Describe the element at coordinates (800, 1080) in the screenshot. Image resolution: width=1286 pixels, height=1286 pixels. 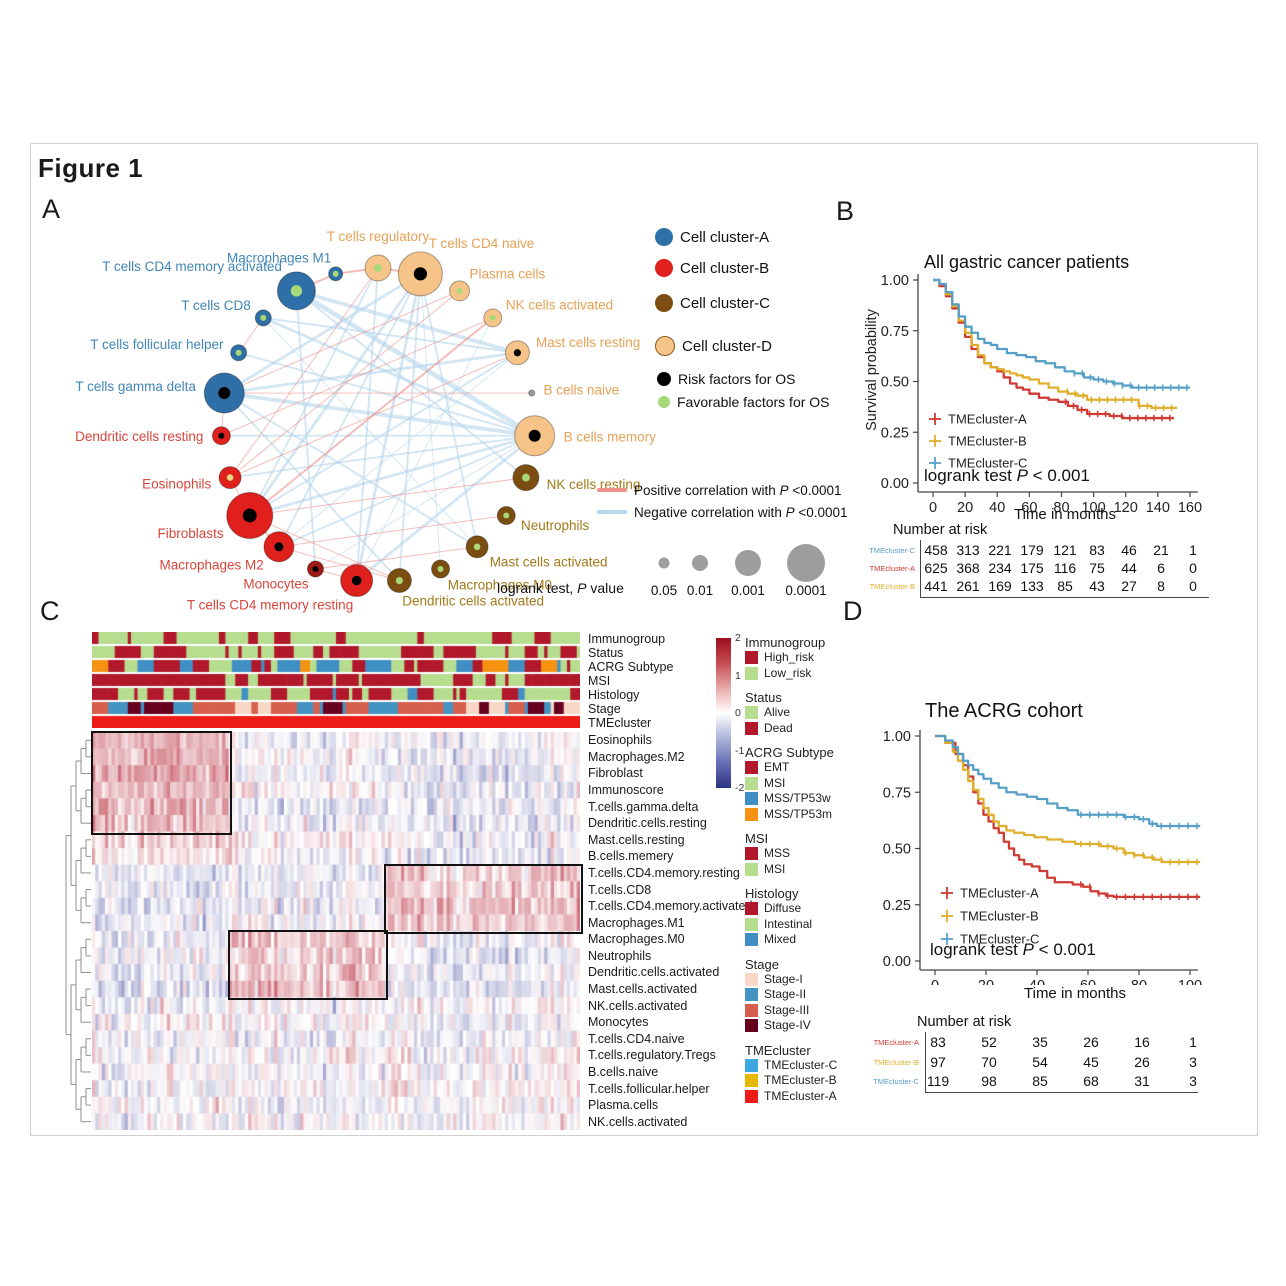
I see `heatmap-legend-label: TMEcluster-B` at that location.